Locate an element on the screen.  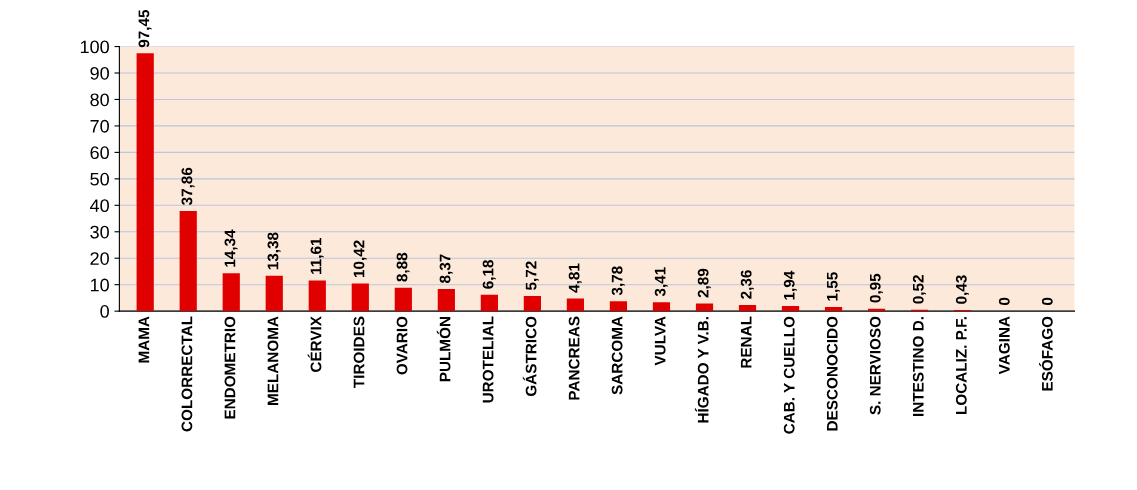
x-tick-label: CÉRVIX is located at coordinates (314, 344).